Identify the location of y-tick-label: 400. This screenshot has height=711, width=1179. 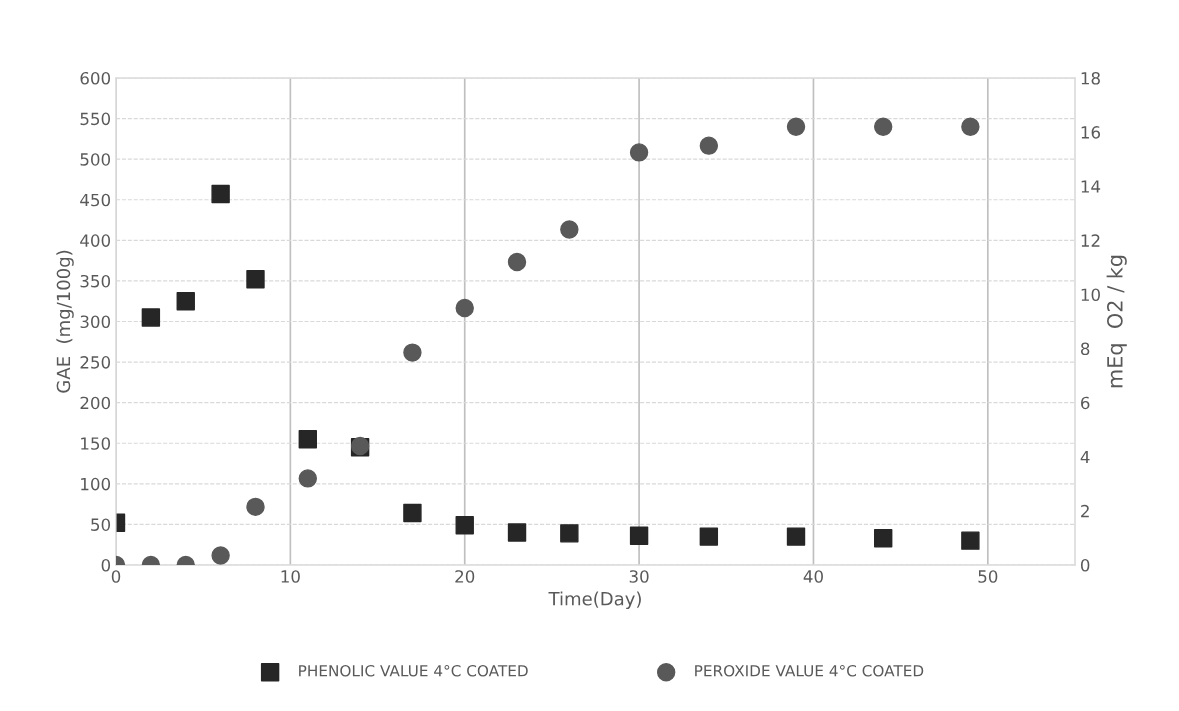
(95, 240).